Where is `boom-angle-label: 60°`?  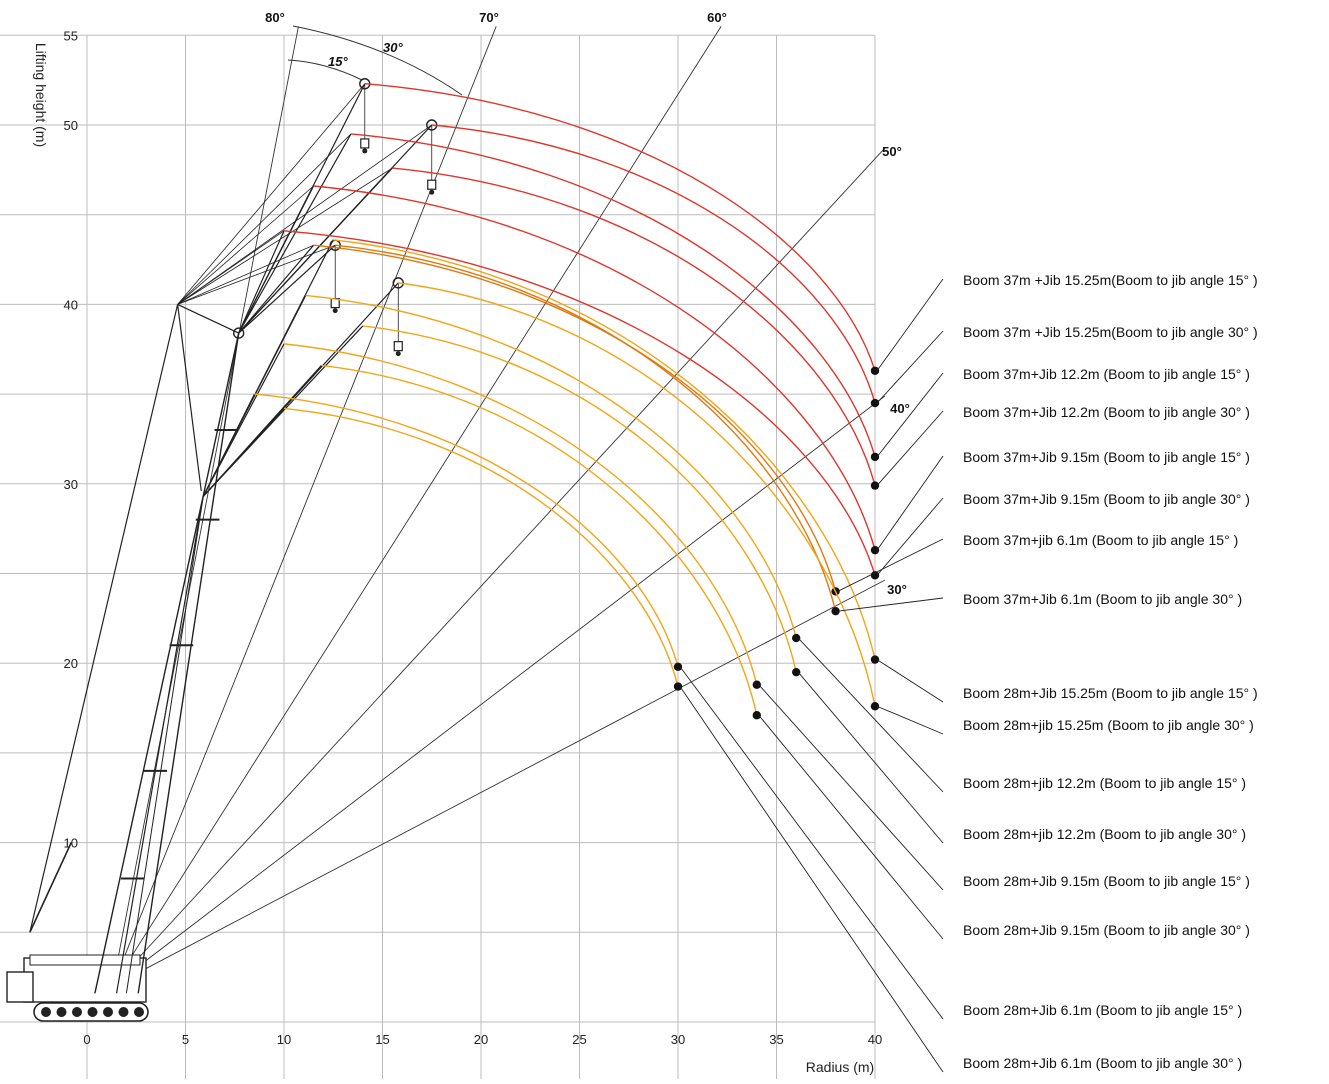 boom-angle-label: 60° is located at coordinates (717, 17).